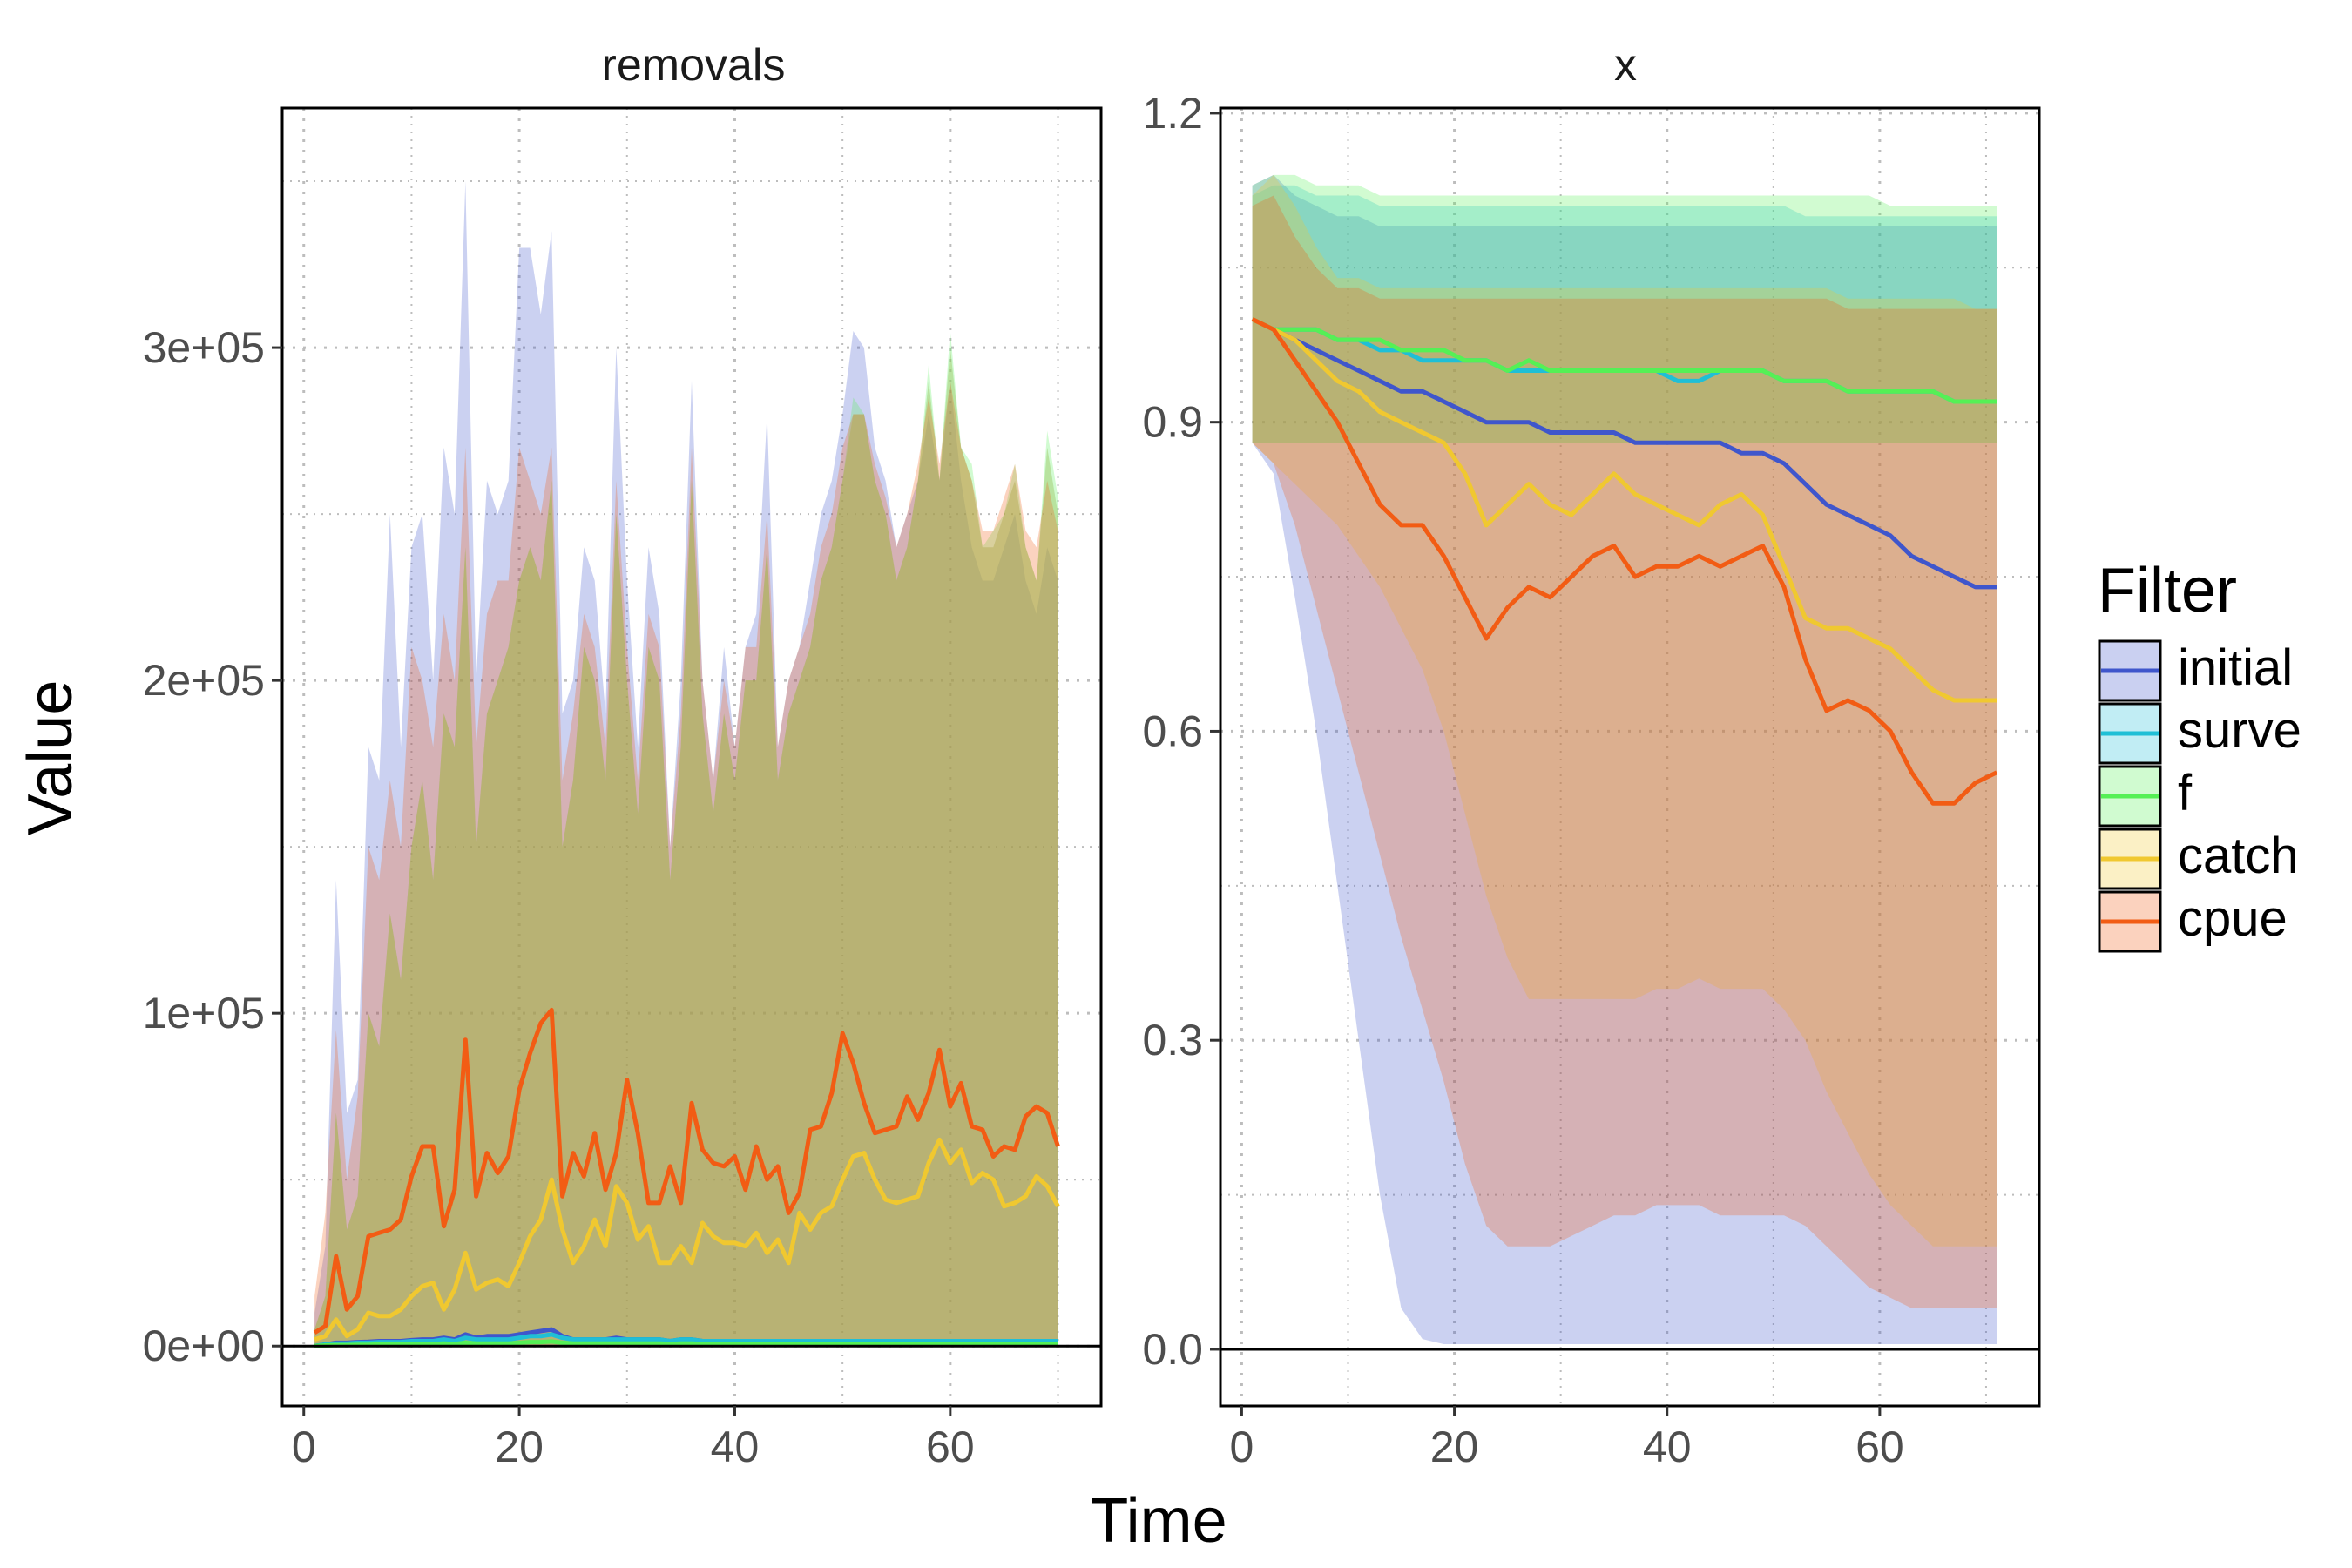  Describe the element at coordinates (1172, 1040) in the screenshot. I see `y-tick-label: 0.3` at that location.